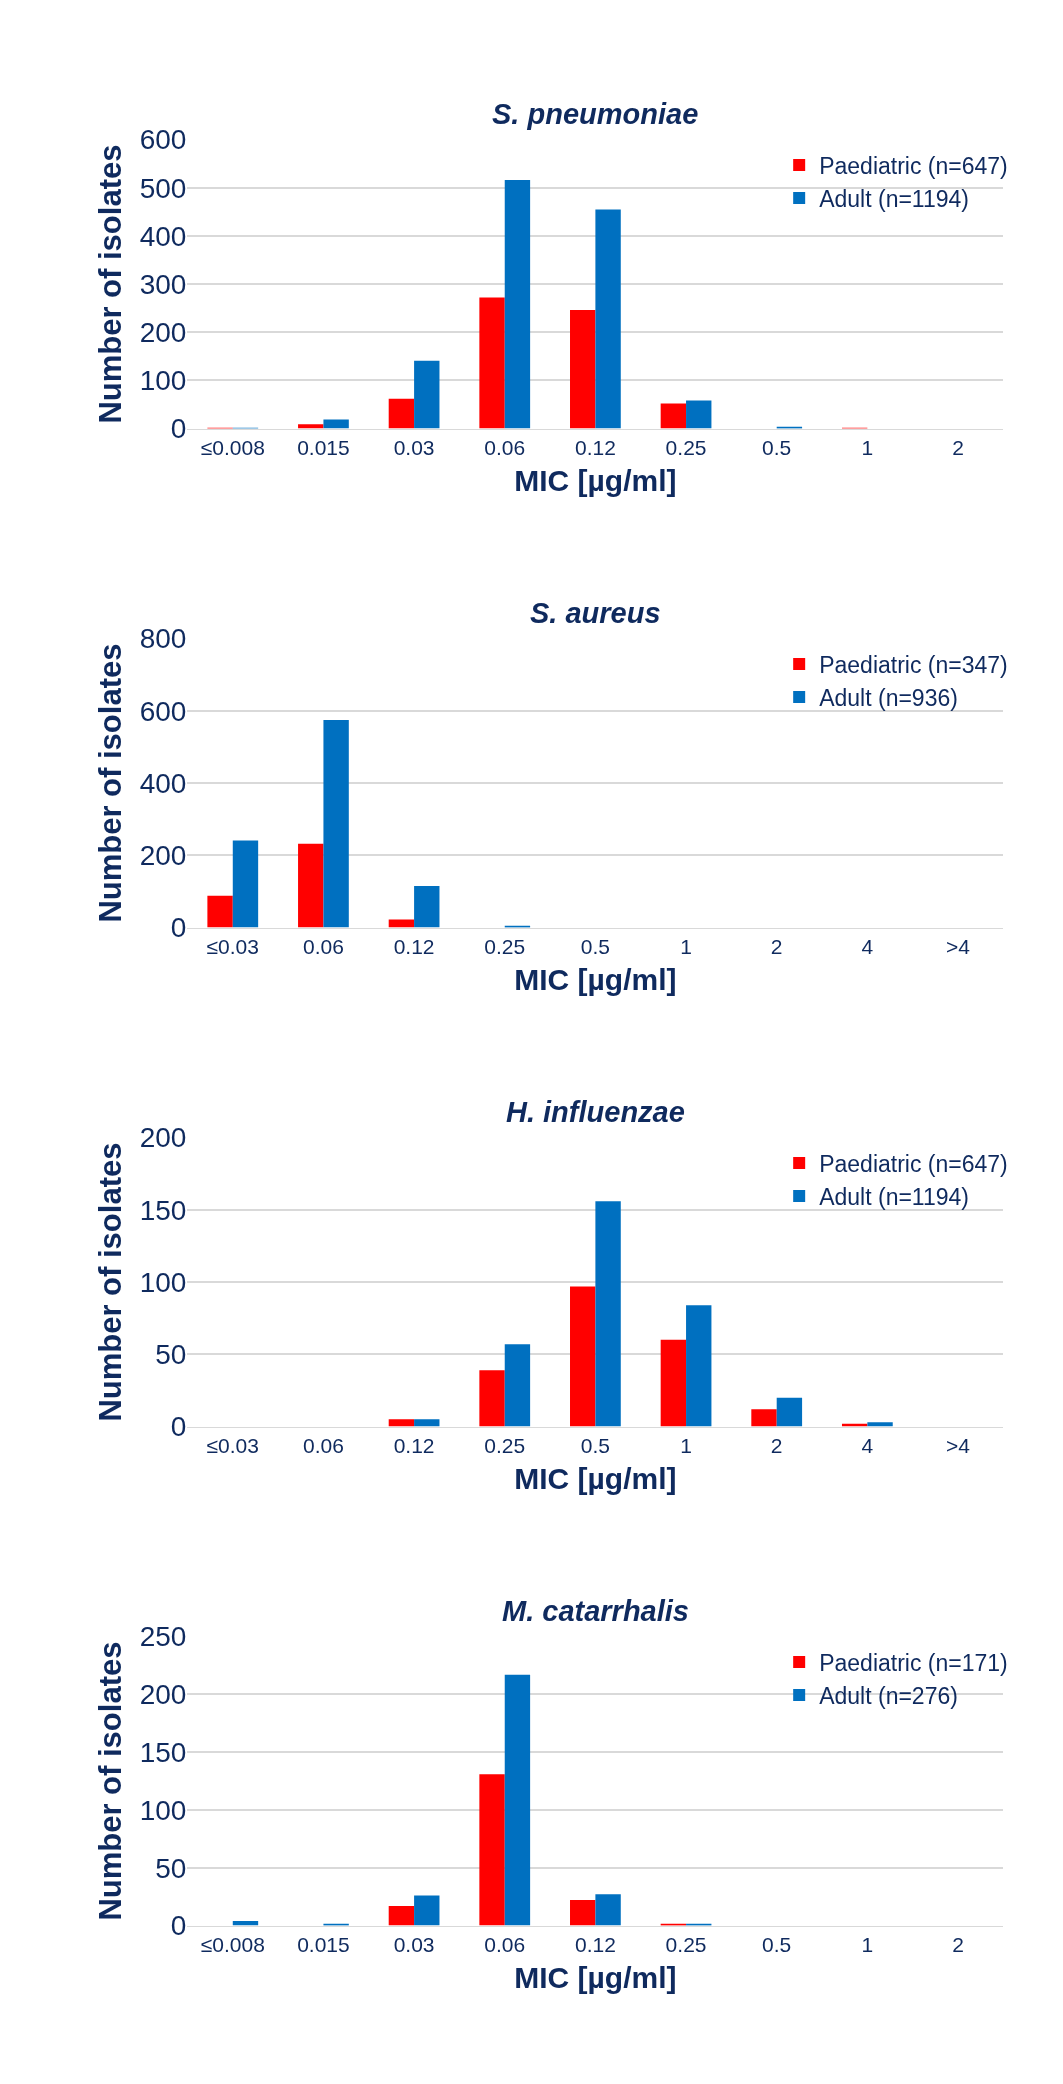 This screenshot has height=2084, width=1063. I want to click on y-tick-label: 250, so click(163, 1637).